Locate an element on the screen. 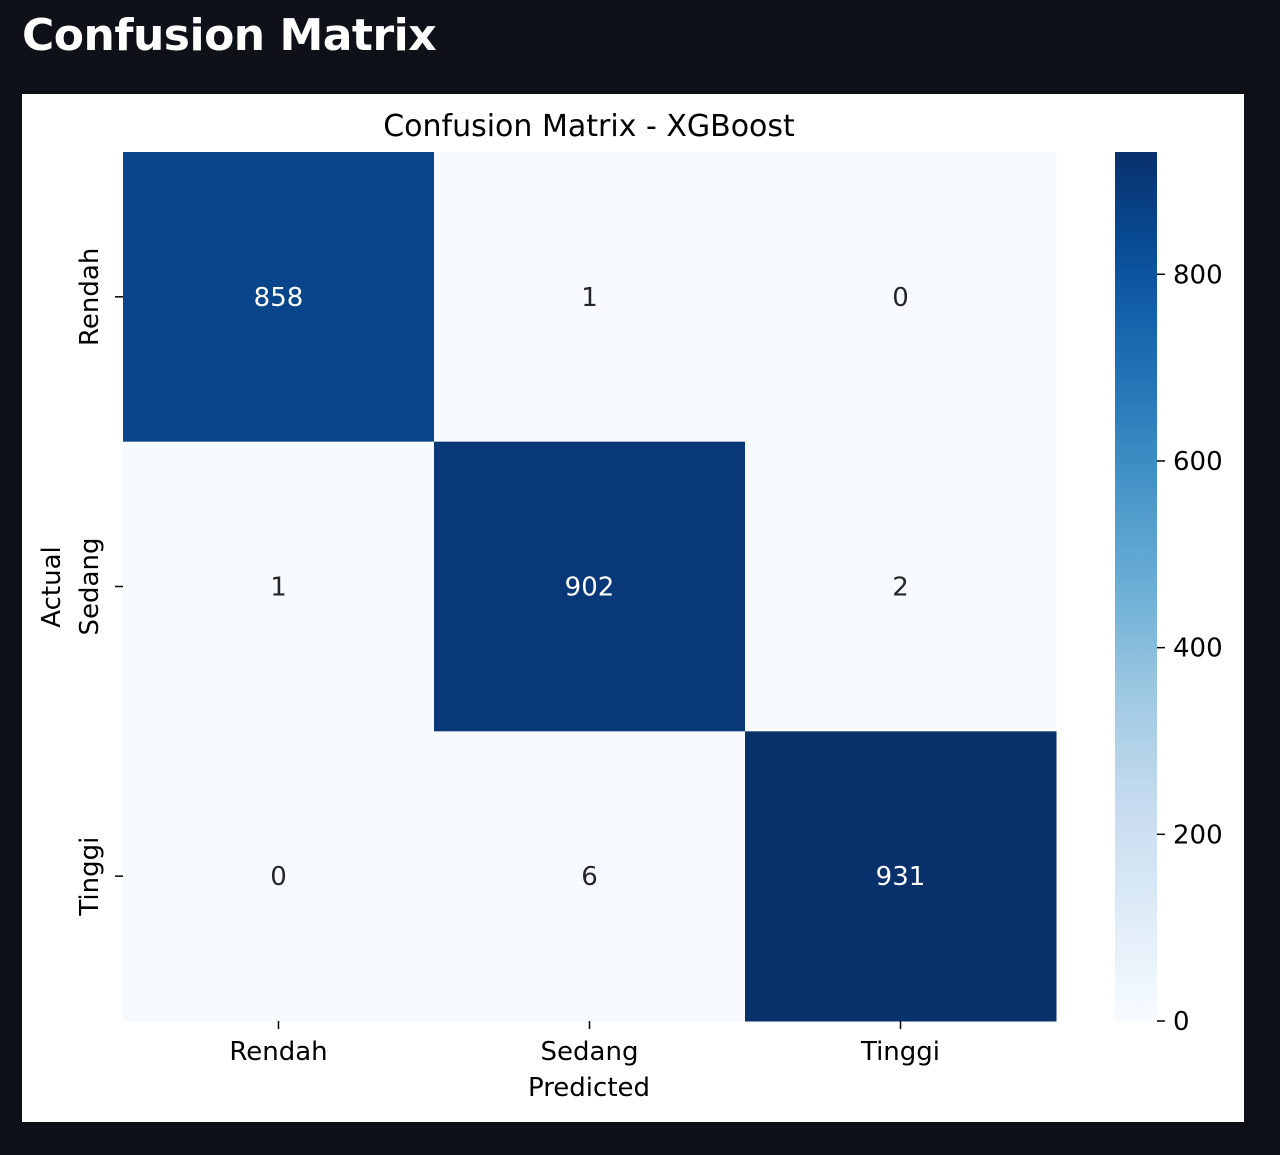  x-tick-label: Sedang is located at coordinates (590, 1052).